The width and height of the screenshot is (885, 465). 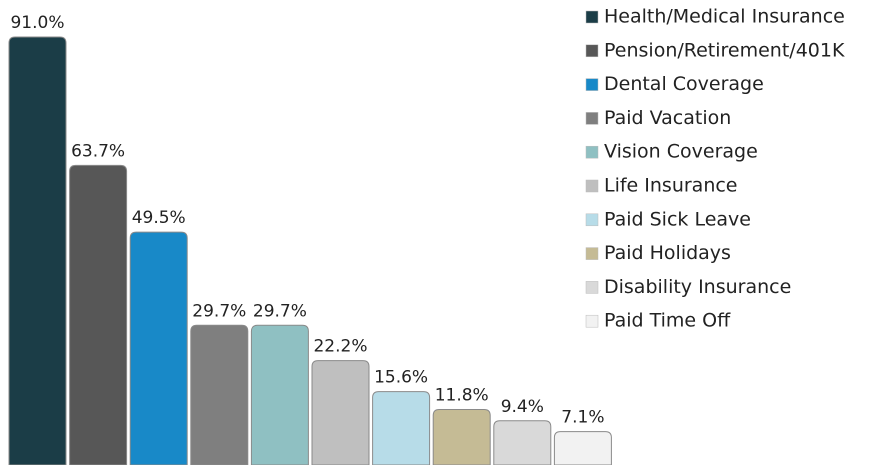 What do you see at coordinates (677, 219) in the screenshot?
I see `legend-label: Paid Sick Leave` at bounding box center [677, 219].